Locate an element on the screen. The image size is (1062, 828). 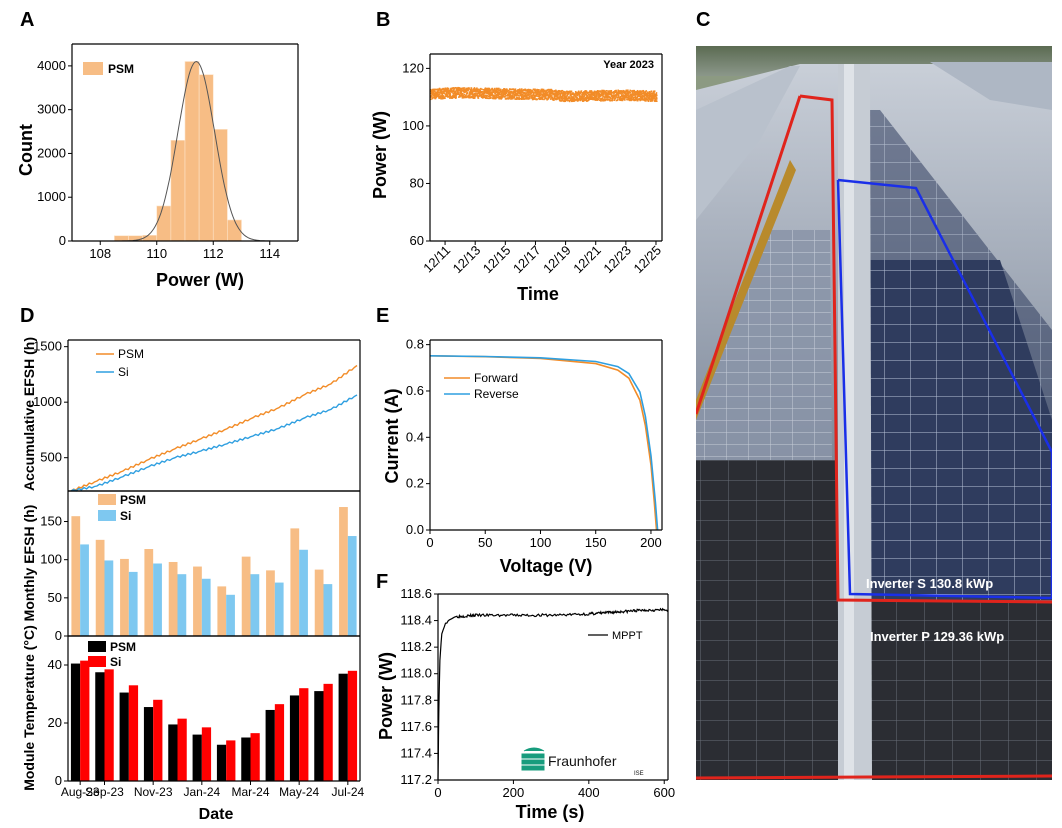
e-x-tick-label: 0 is located at coordinates (429, 542).